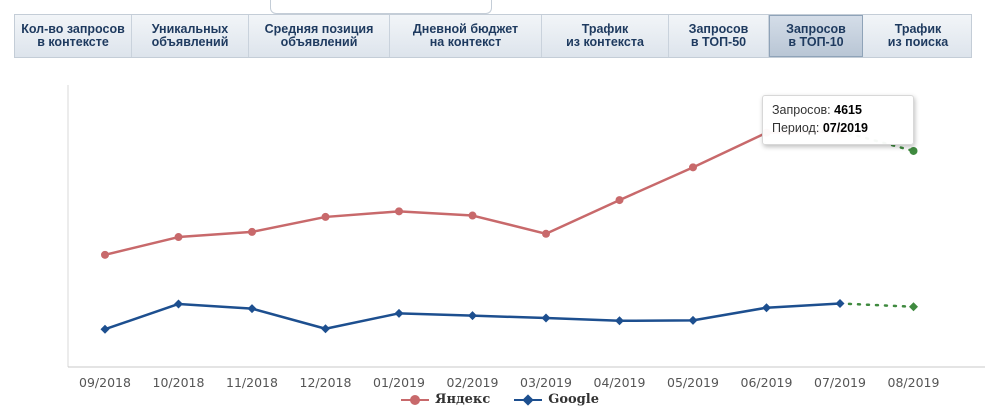 The height and width of the screenshot is (420, 1000). I want to click on diamond-marker-icon, so click(528, 400).